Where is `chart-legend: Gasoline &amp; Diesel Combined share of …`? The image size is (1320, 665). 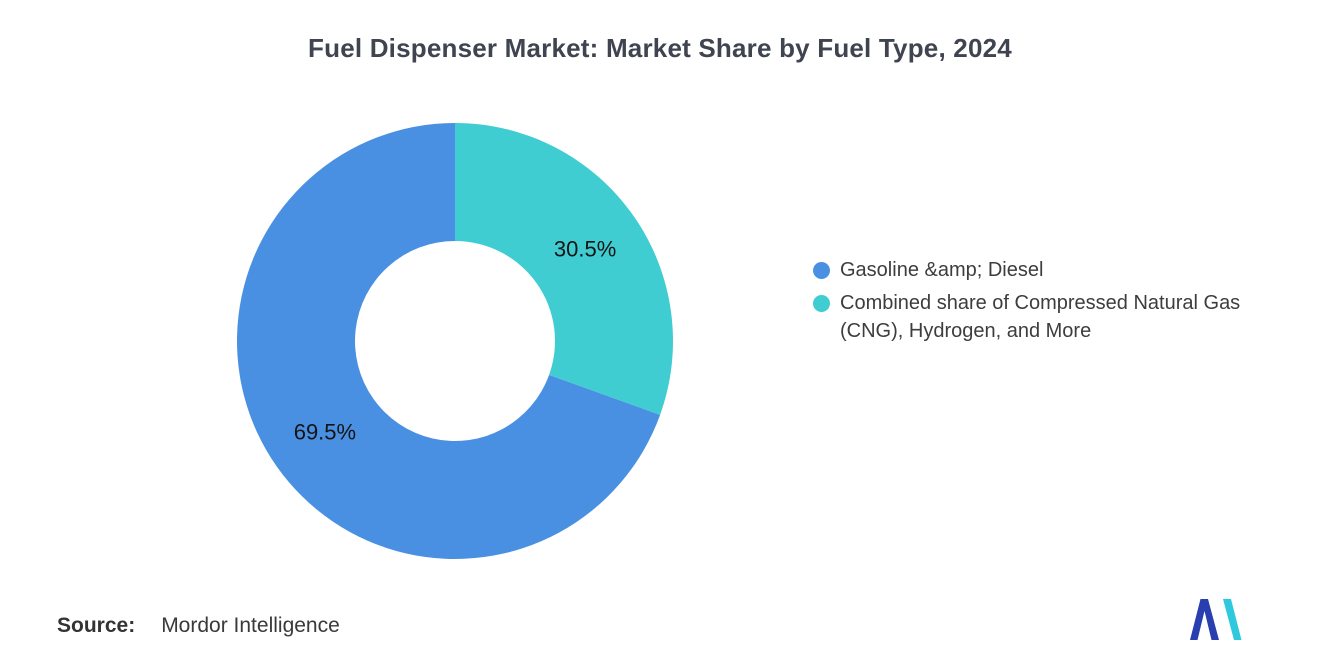 chart-legend: Gasoline &amp; Diesel Combined share of … is located at coordinates (1054, 303).